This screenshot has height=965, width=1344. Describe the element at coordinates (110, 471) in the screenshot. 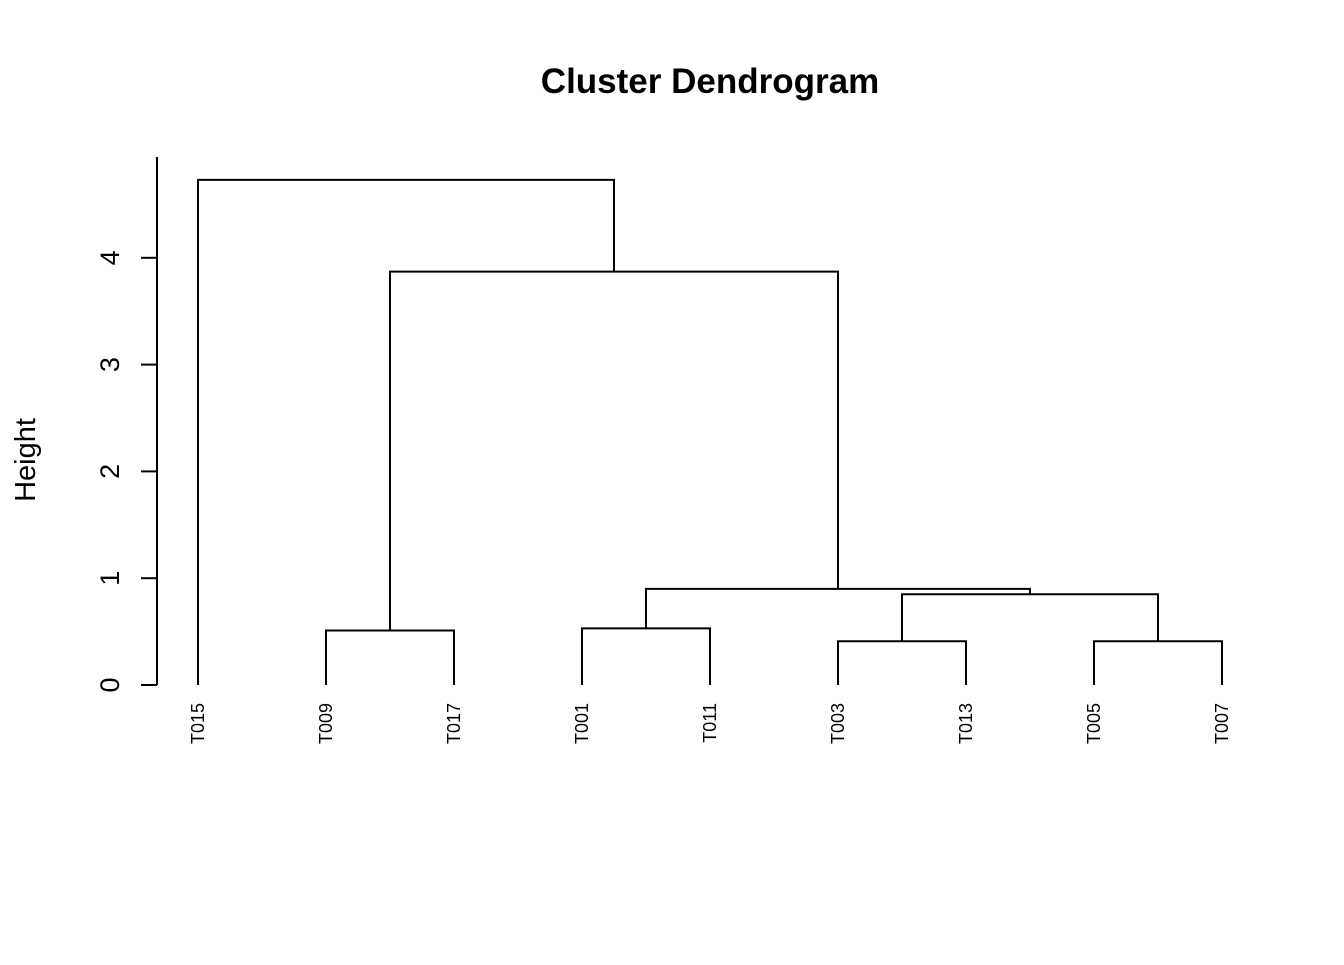

I see `y-tick-label: 2` at that location.